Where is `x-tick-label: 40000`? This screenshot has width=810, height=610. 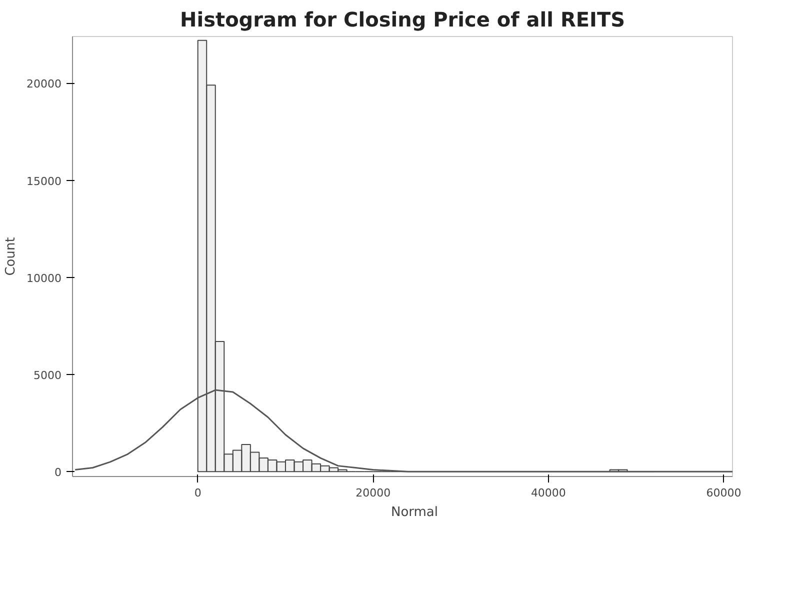
x-tick-label: 40000 is located at coordinates (548, 493).